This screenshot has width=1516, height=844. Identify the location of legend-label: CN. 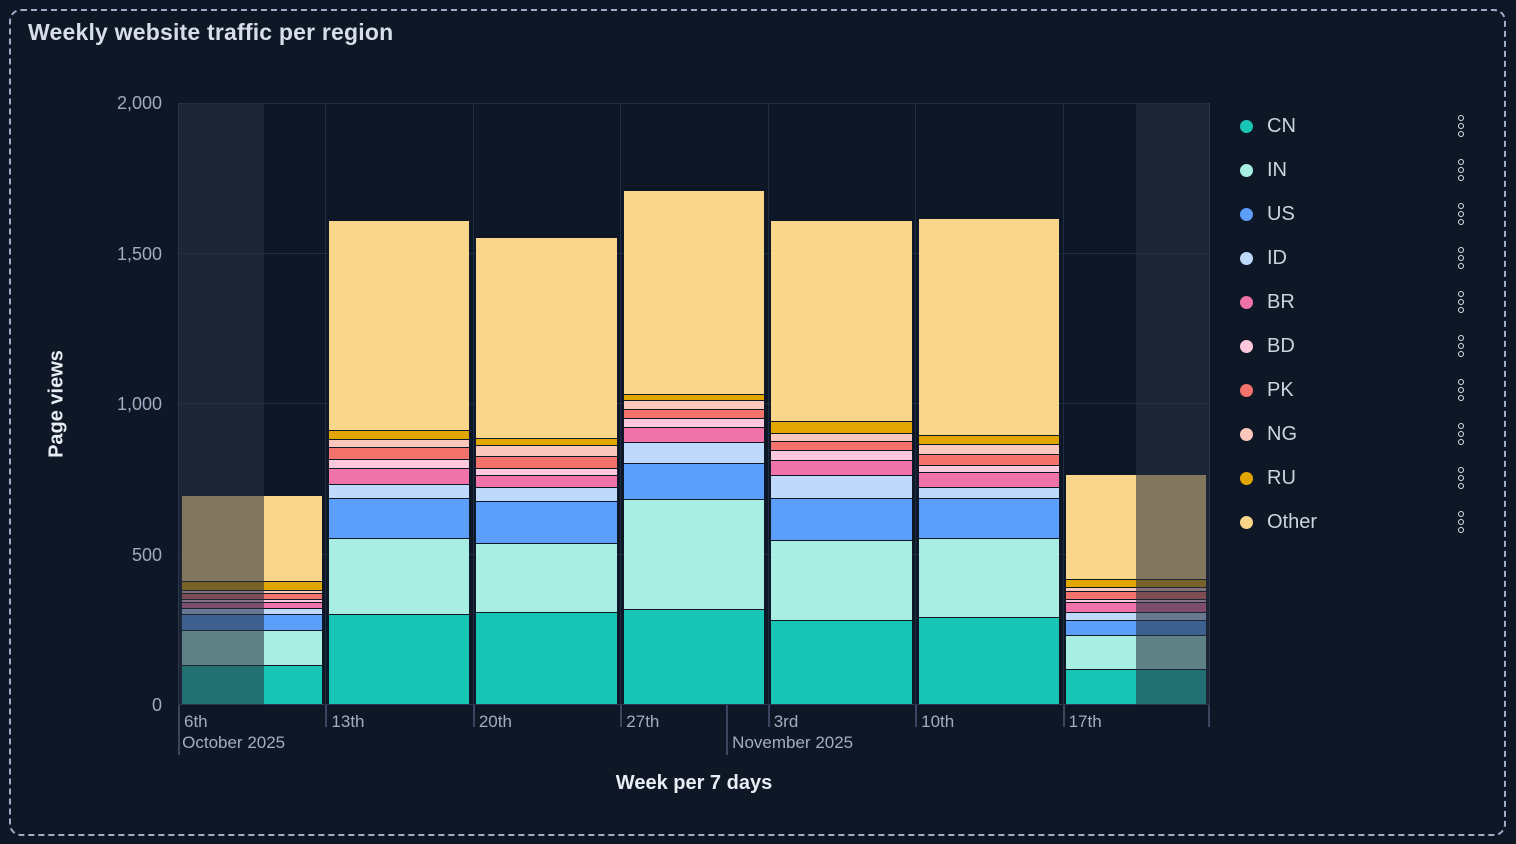
(1281, 125).